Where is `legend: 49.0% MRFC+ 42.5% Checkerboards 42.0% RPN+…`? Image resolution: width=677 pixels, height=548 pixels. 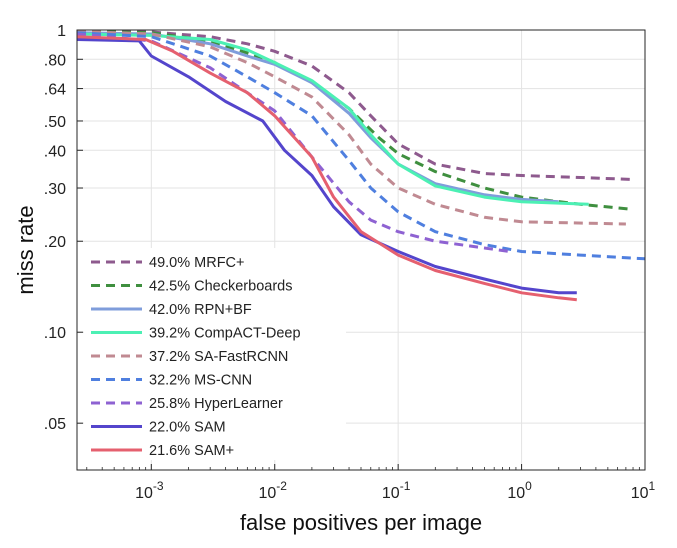 legend: 49.0% MRFC+ 42.5% Checkerboards 42.0% RPN+… is located at coordinates (215, 354).